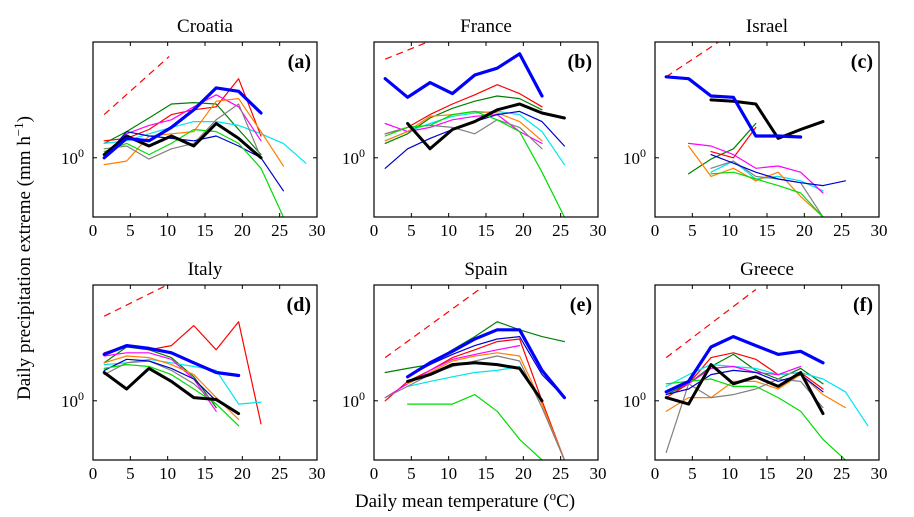 The width and height of the screenshot is (914, 517). What do you see at coordinates (863, 305) in the screenshot?
I see `panel-letter: (f)` at bounding box center [863, 305].